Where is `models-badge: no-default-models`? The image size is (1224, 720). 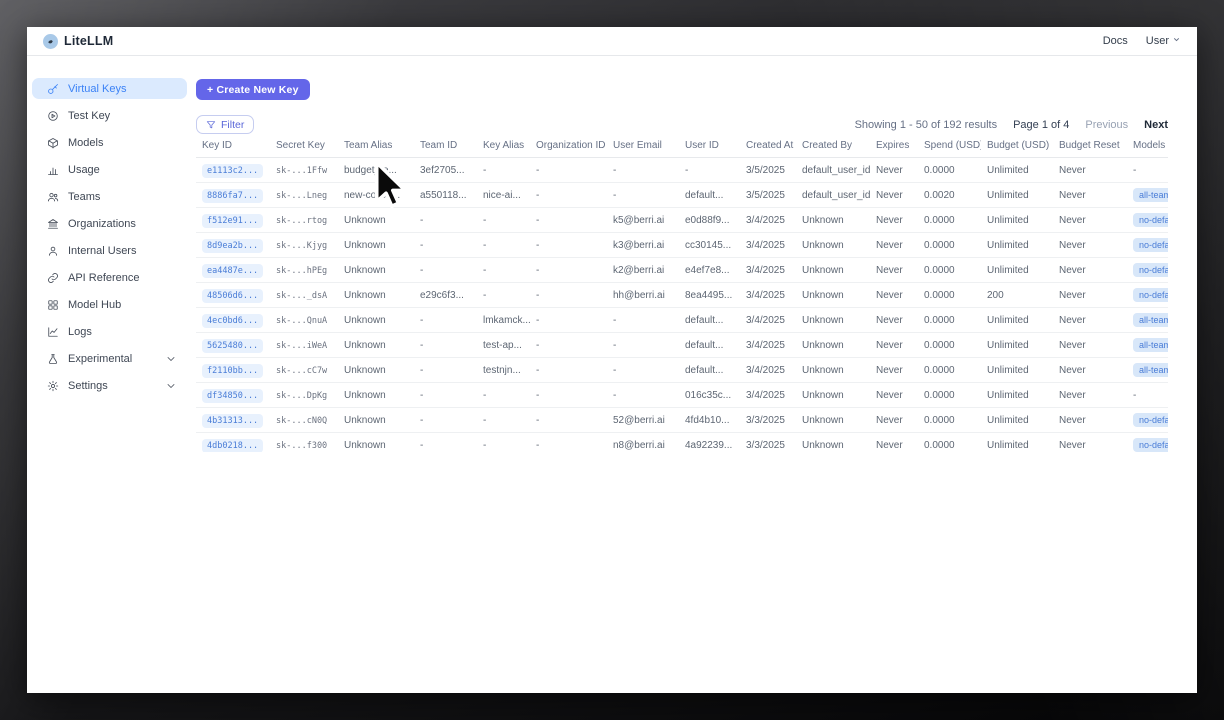 models-badge: no-default-models is located at coordinates (1150, 295).